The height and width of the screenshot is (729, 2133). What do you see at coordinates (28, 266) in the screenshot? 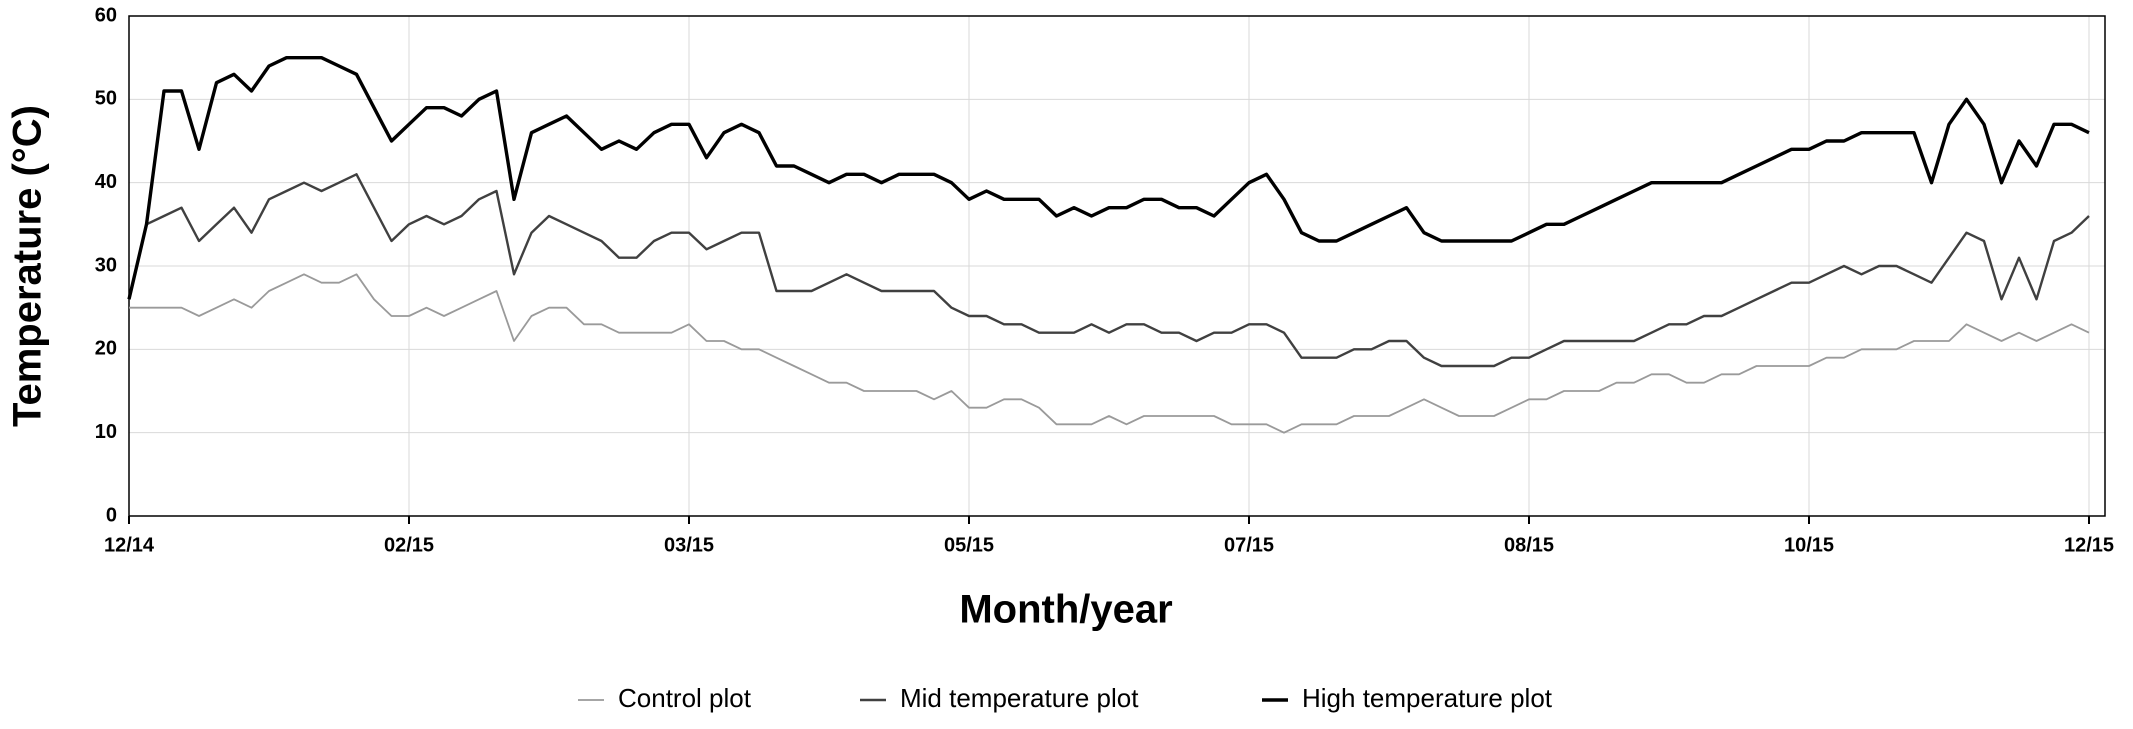
I see `y-axis-title: Temperature (°C)` at bounding box center [28, 266].